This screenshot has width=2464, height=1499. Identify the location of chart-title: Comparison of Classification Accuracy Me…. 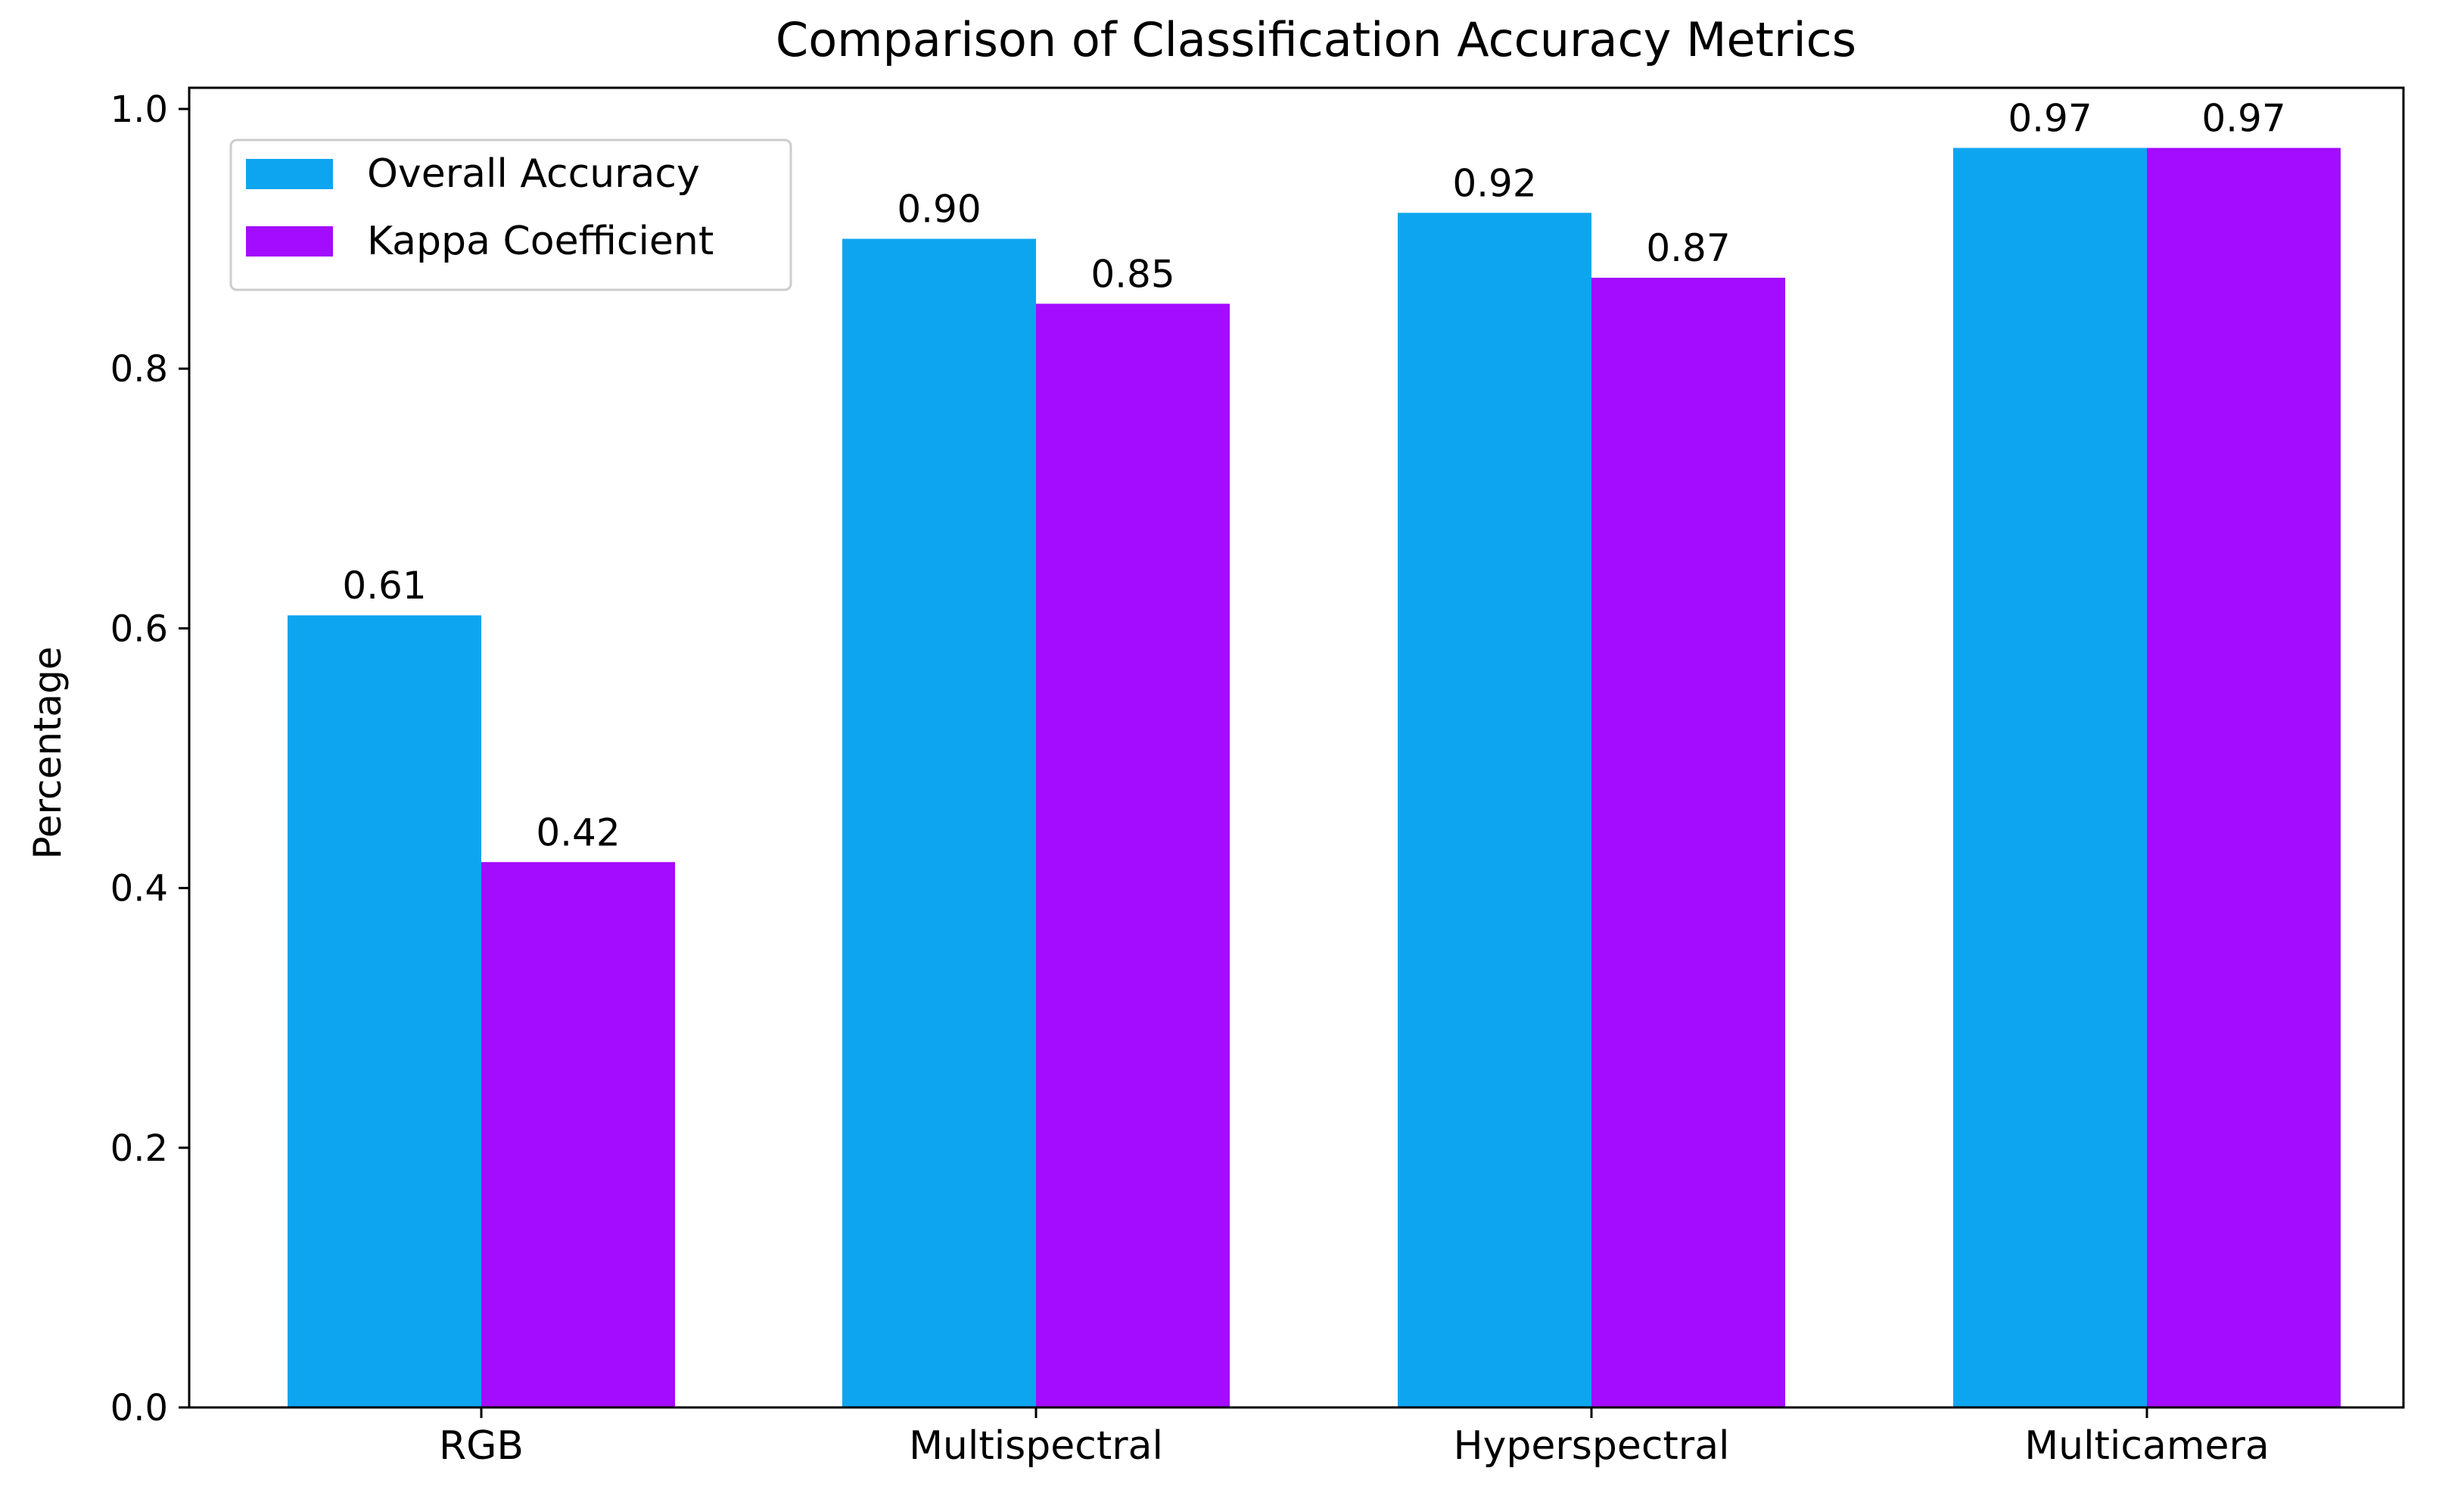
(1316, 39).